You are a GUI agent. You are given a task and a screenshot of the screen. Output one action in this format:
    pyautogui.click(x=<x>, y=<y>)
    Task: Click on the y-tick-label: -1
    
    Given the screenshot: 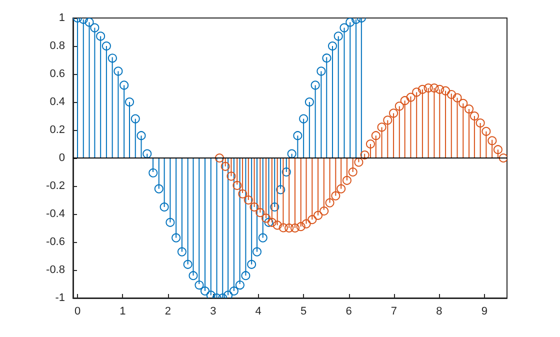 What is the action you would take?
    pyautogui.click(x=60, y=298)
    